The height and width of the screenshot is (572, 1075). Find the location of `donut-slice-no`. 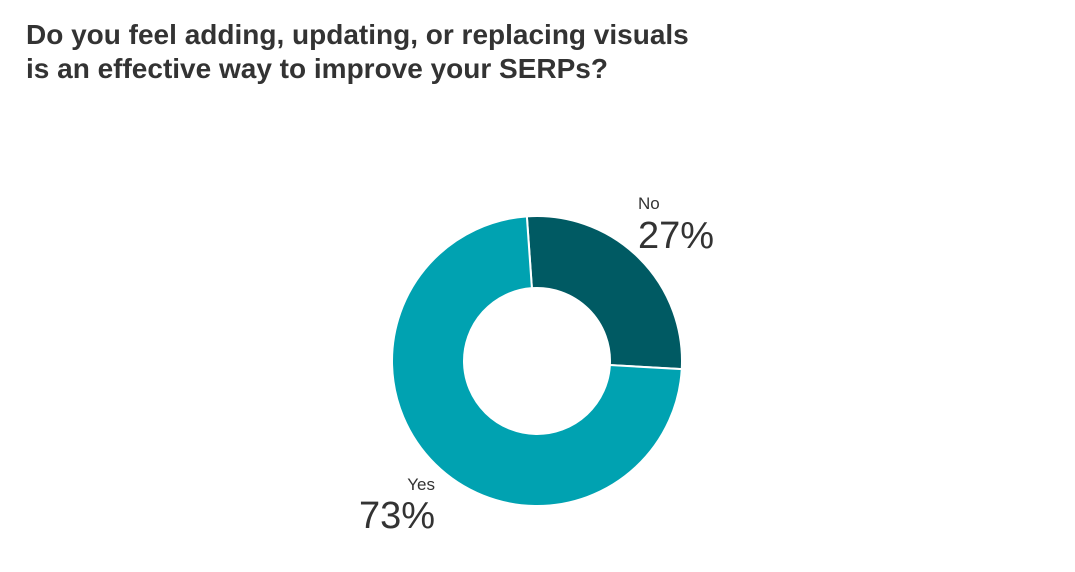

donut-slice-no is located at coordinates (604, 293).